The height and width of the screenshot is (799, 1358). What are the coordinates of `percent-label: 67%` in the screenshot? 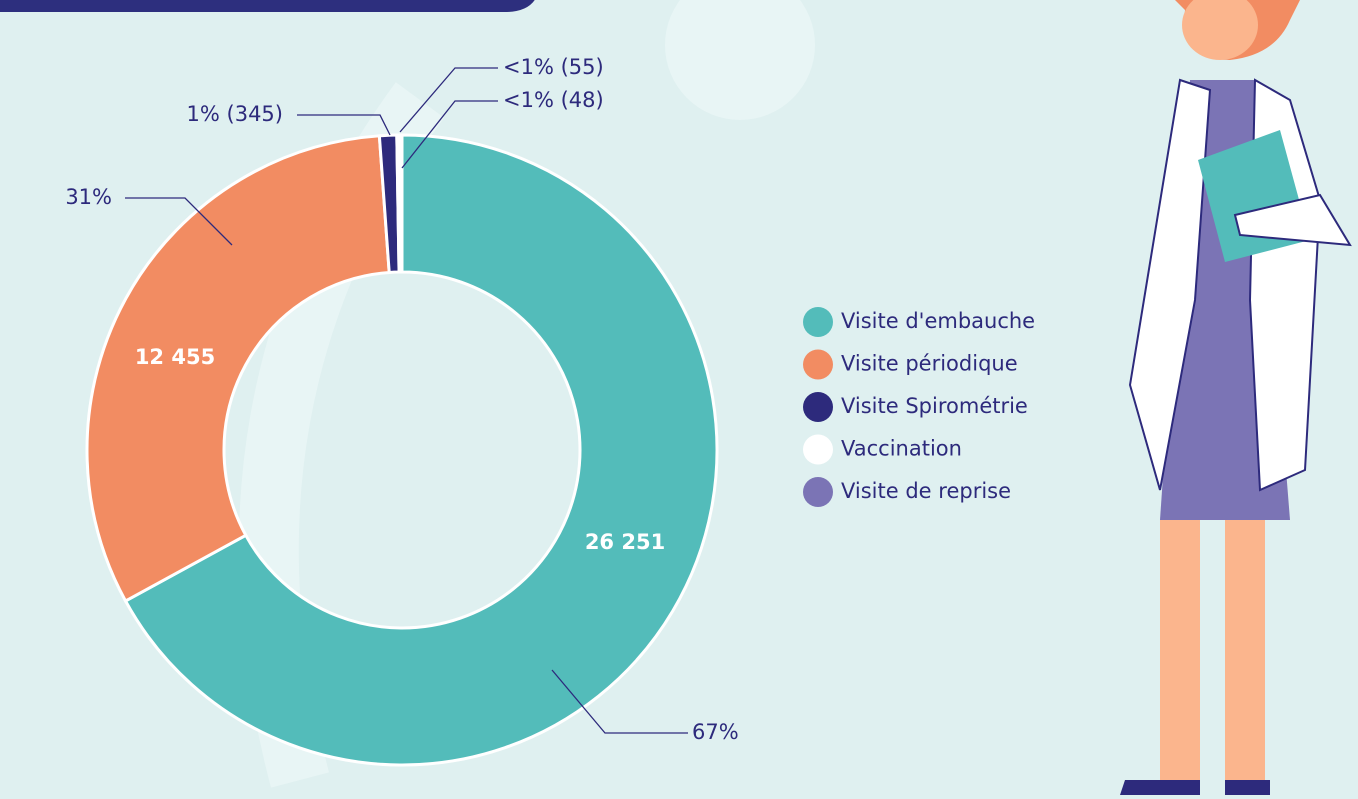 It's located at (715, 732).